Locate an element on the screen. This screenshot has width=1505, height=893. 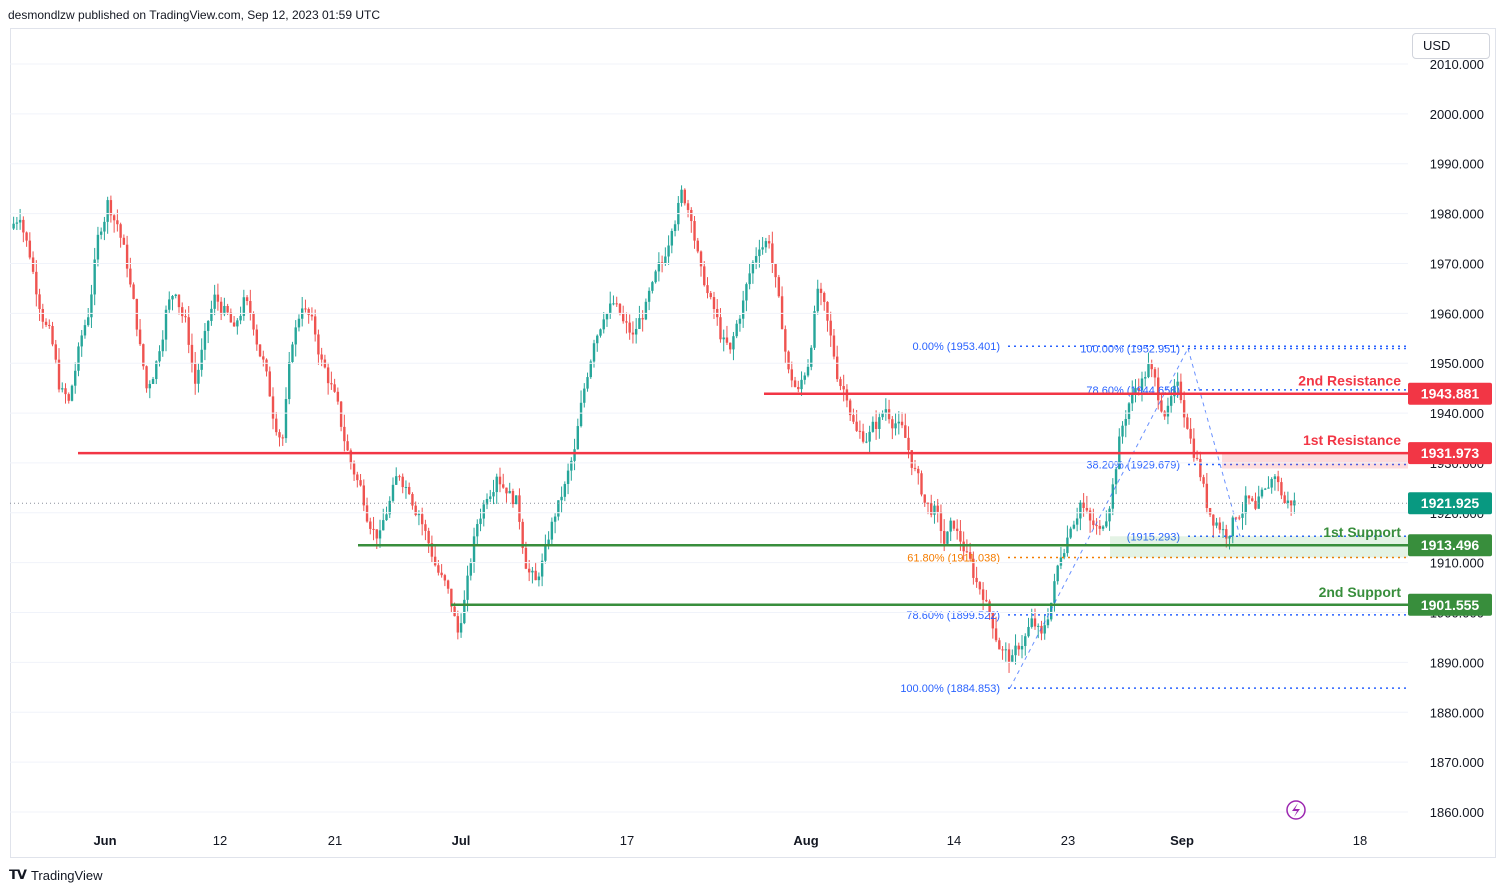
footer-brand: 𝗧𝗩 TradingView is located at coordinates (55, 875).